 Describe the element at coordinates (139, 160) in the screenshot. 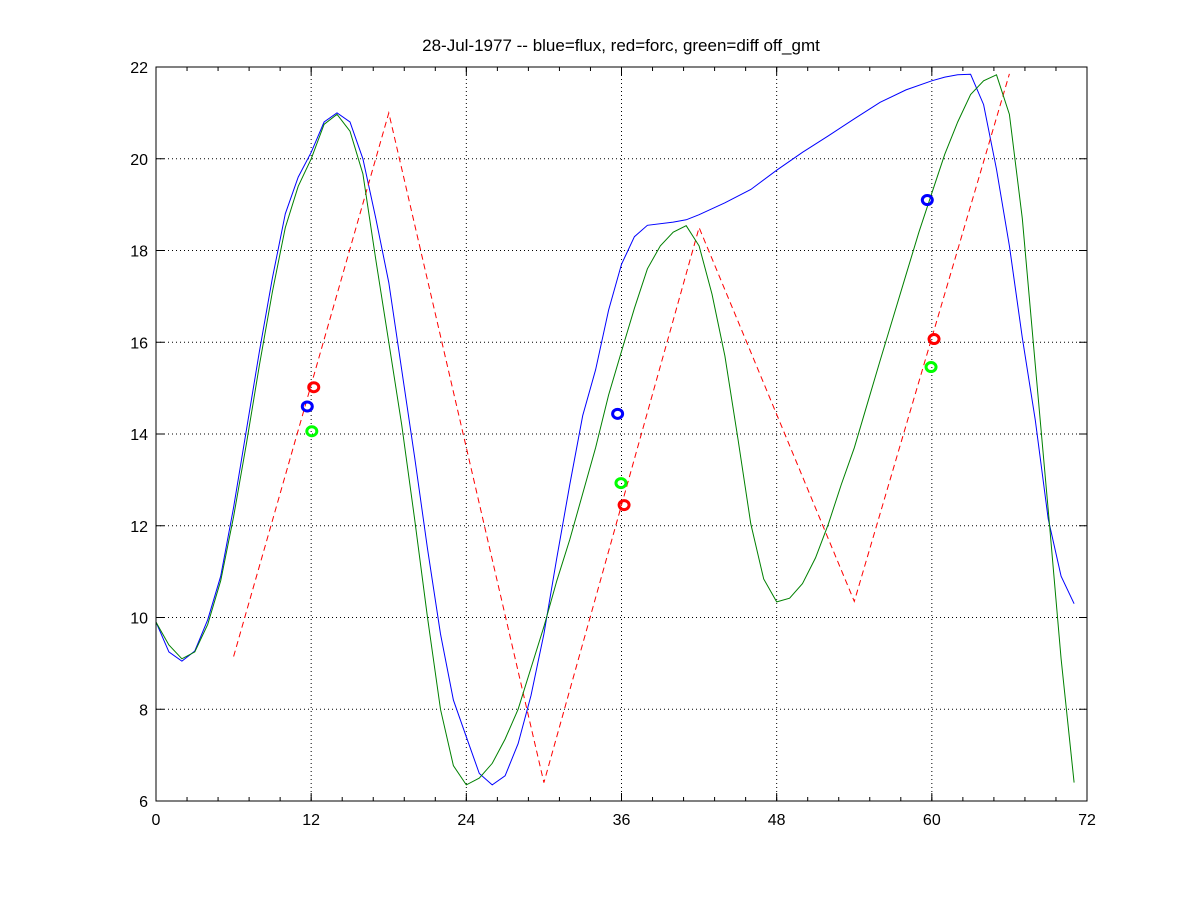

I see `y-tick-label: 20` at that location.